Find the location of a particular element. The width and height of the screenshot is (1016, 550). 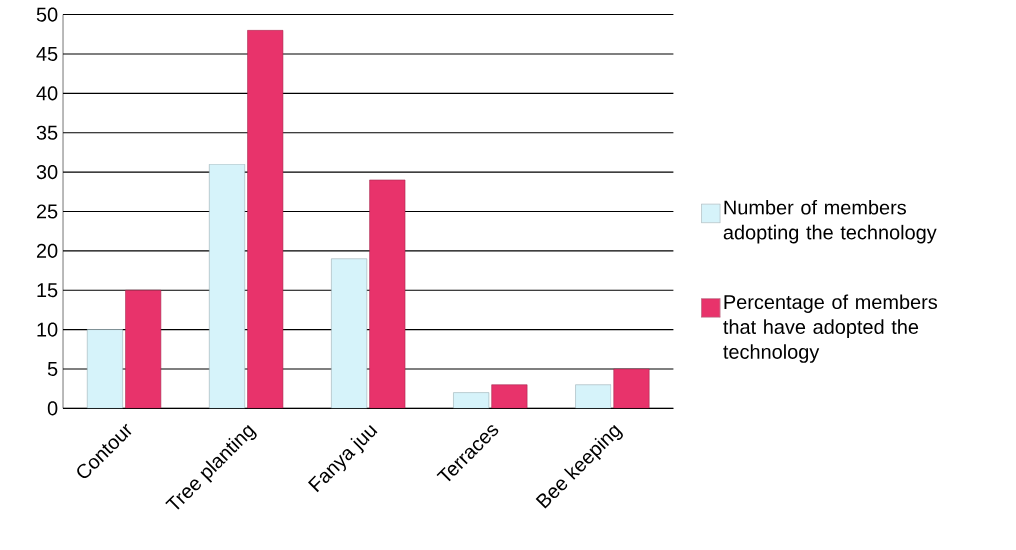

y-tick-label: 15 is located at coordinates (47, 290).